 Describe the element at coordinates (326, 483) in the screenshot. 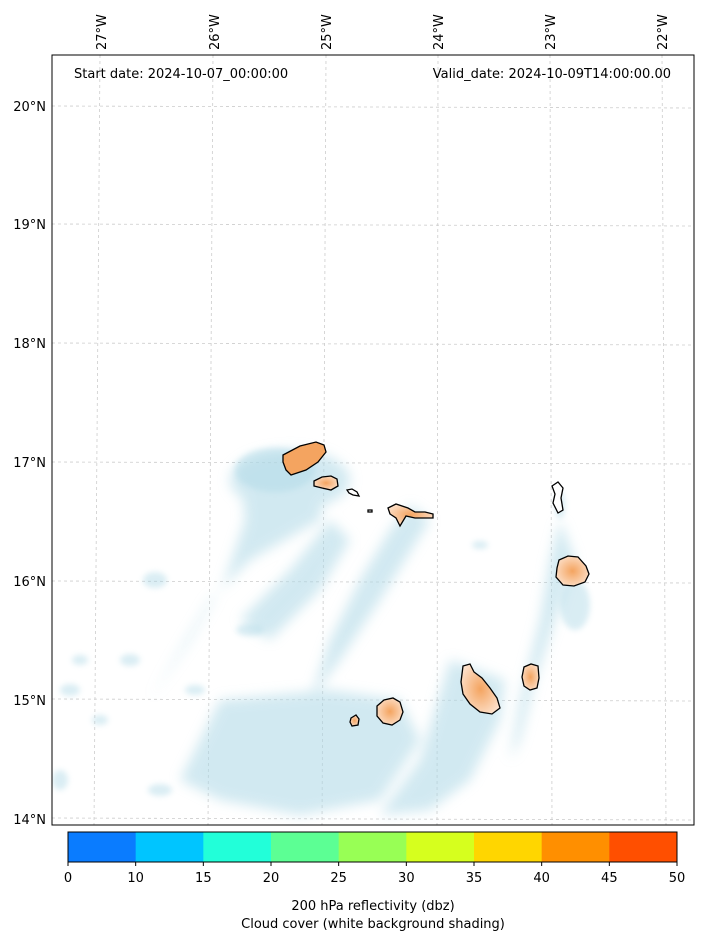

I see `island-sao-vicente` at that location.